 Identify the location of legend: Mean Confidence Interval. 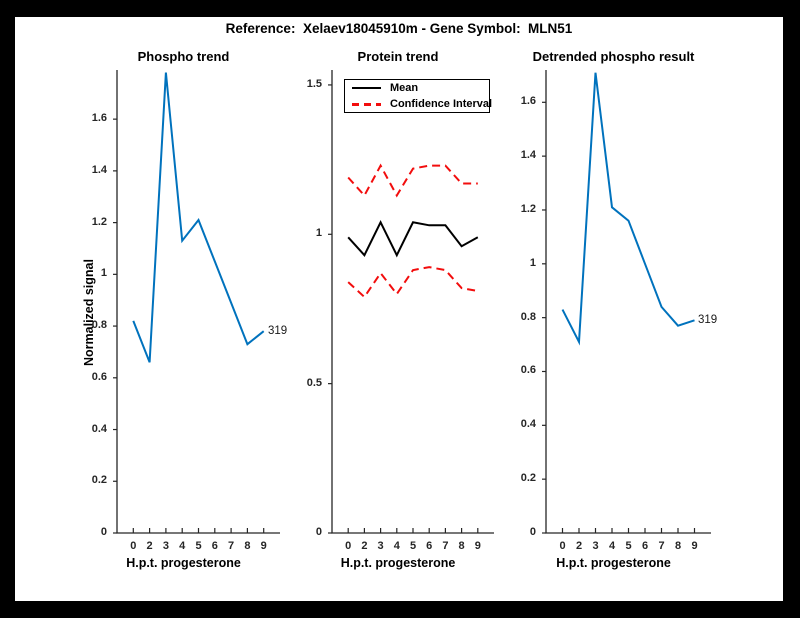
(418, 96).